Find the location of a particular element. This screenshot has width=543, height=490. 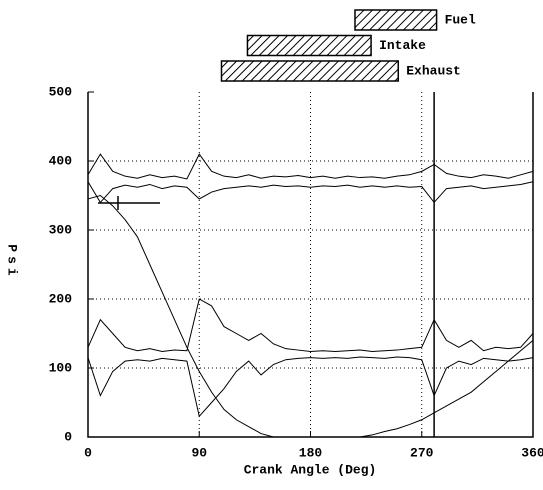

x-axis-label: Crank Angle (Deg) is located at coordinates (310, 469).